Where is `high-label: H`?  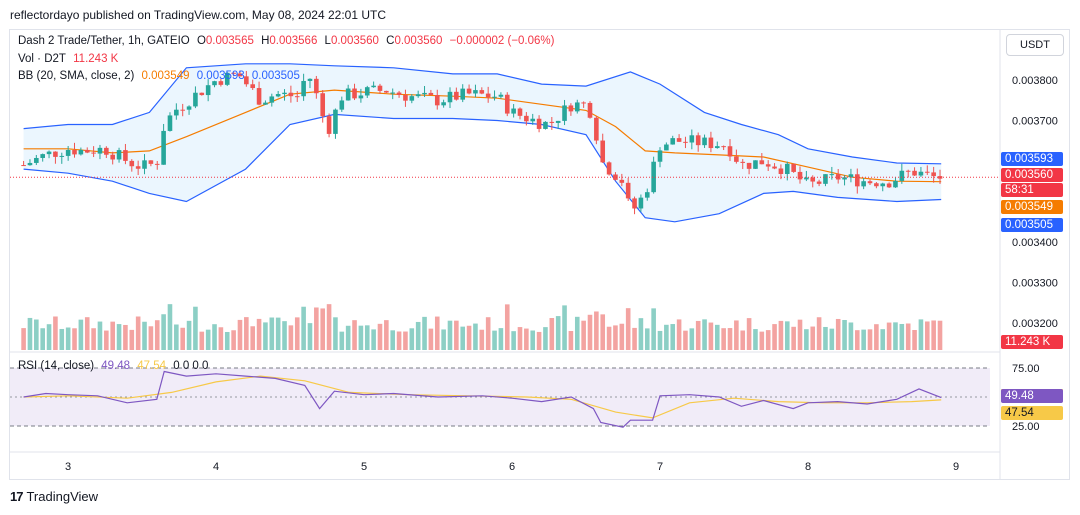
high-label: H is located at coordinates (265, 41).